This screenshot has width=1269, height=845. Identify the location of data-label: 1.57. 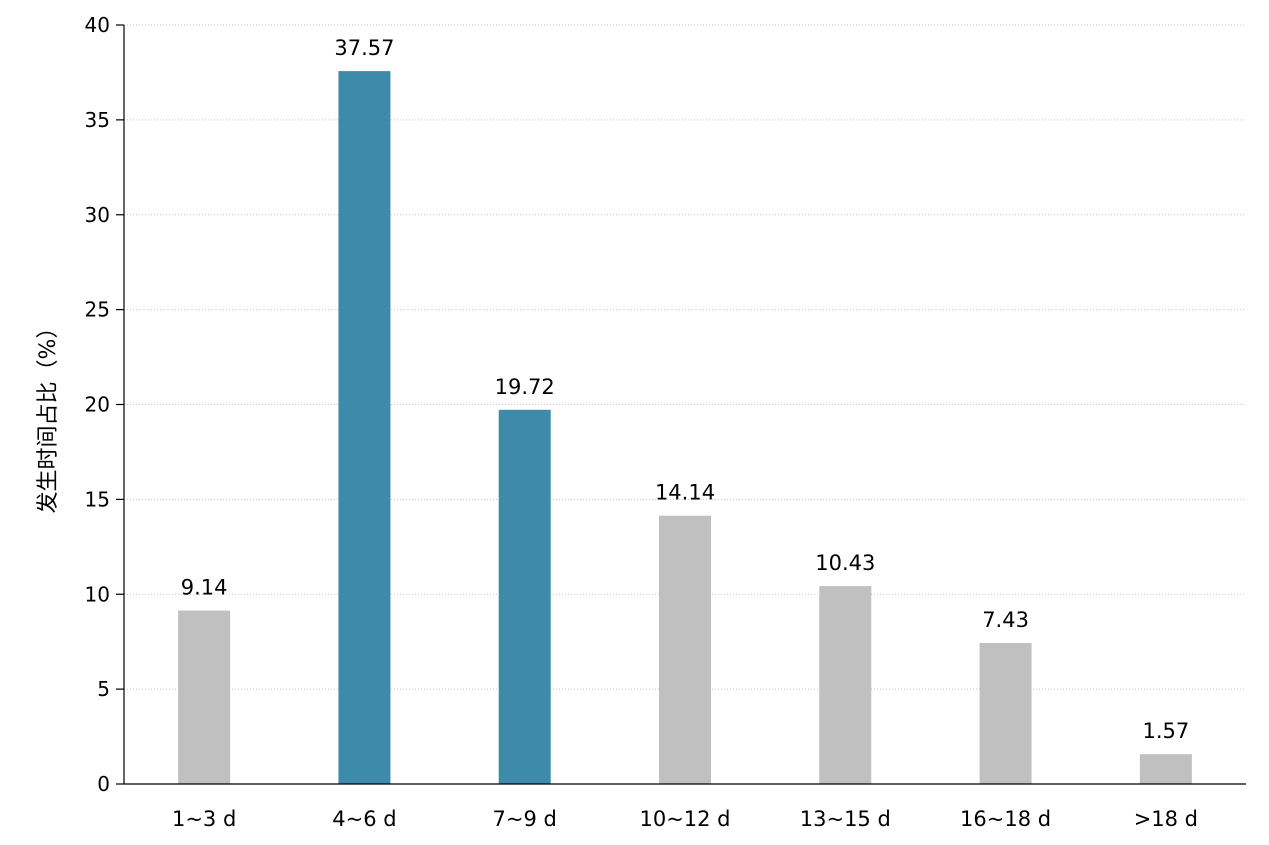
(1165, 731).